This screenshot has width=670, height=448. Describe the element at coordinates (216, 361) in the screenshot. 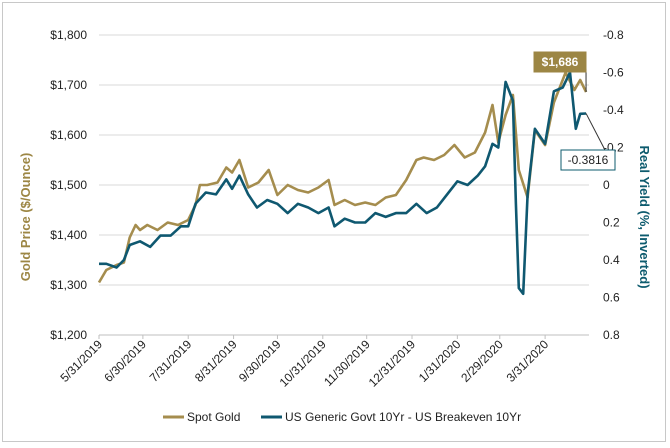

I see `x-tick-label: 8/31/2019` at that location.